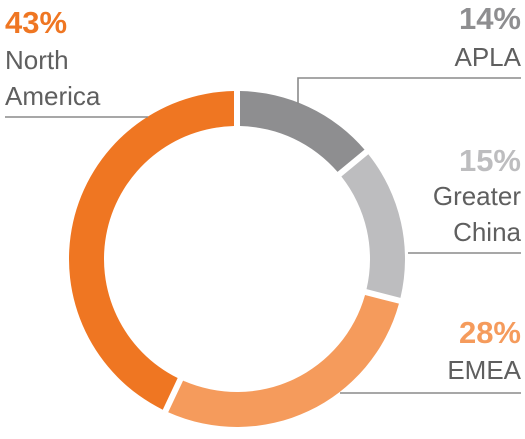 The width and height of the screenshot is (525, 439). What do you see at coordinates (487, 232) in the screenshot?
I see `slice-category-label-greater-china-line2: China` at bounding box center [487, 232].